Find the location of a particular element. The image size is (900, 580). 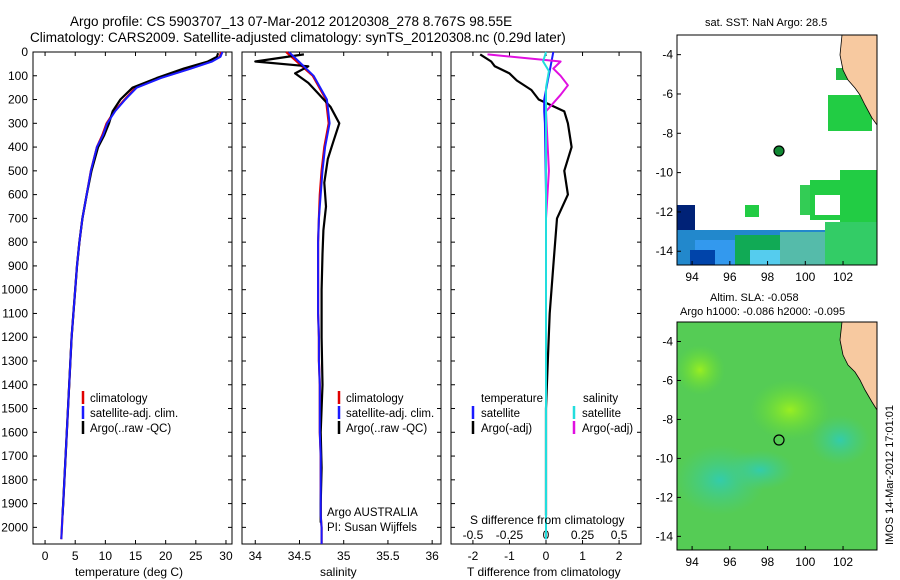

depth-tick-label: 800 is located at coordinates (18, 242).